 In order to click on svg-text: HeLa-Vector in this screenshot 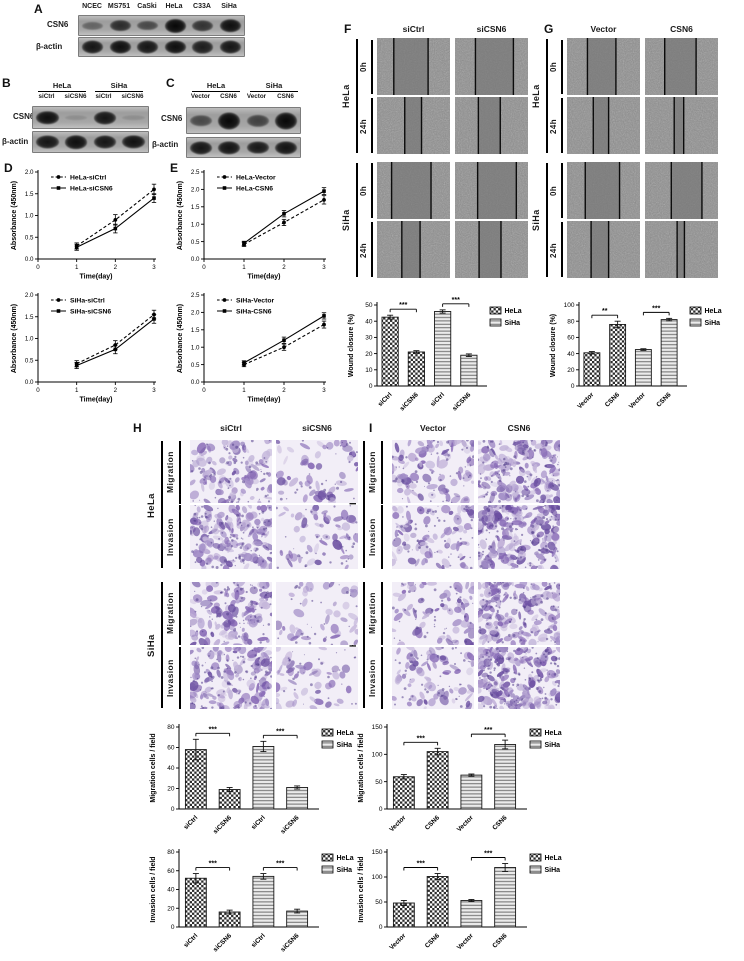, I will do `click(256, 177)`.